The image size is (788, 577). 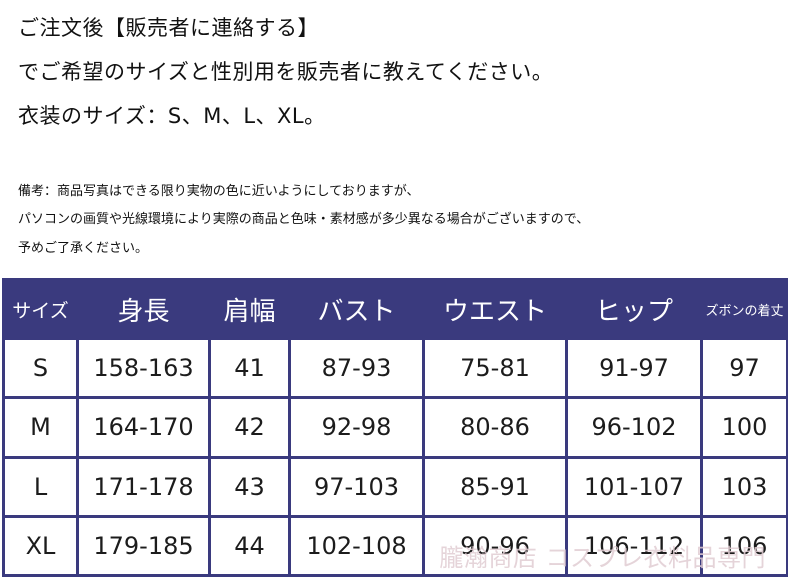 I want to click on table-cell: 97, so click(x=744, y=368).